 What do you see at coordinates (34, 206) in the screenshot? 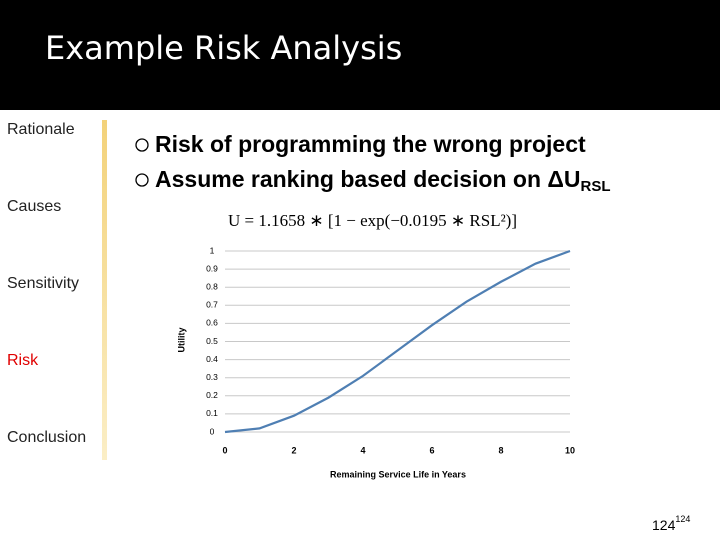
I see `sidebar-item: Causes` at bounding box center [34, 206].